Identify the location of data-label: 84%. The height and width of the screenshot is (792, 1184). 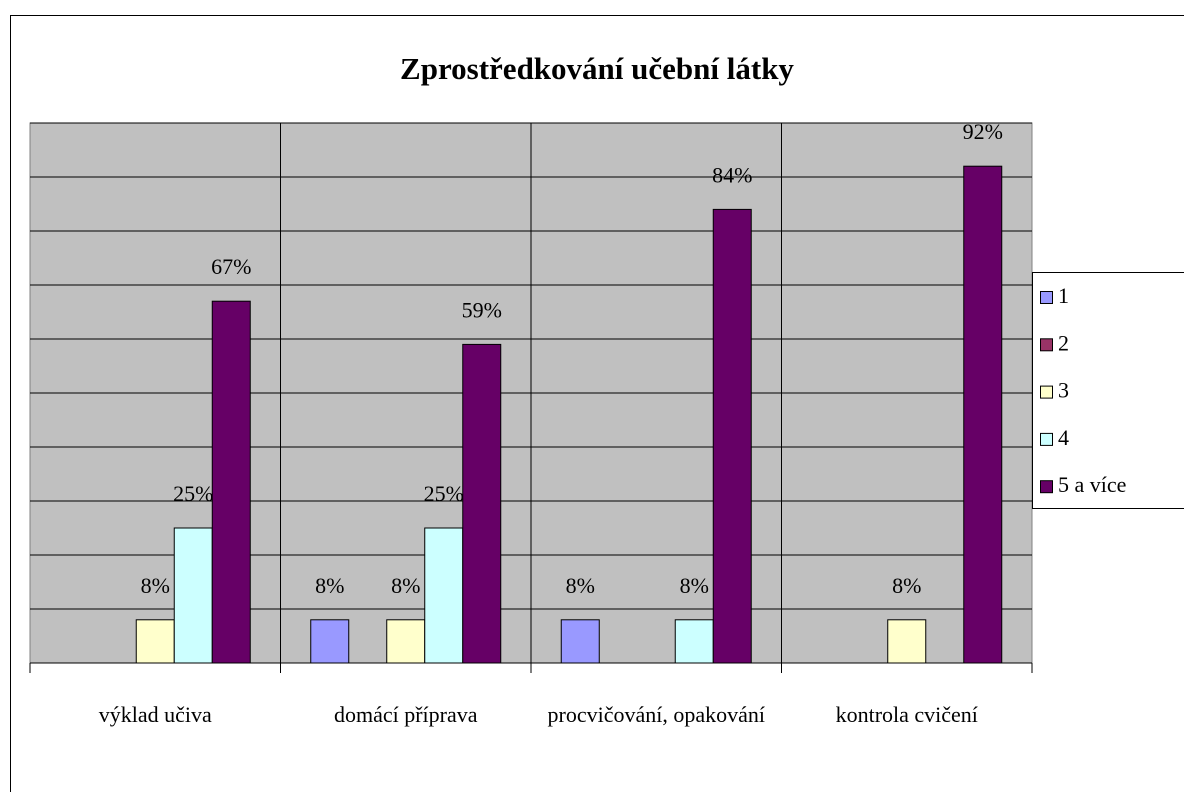
(732, 174).